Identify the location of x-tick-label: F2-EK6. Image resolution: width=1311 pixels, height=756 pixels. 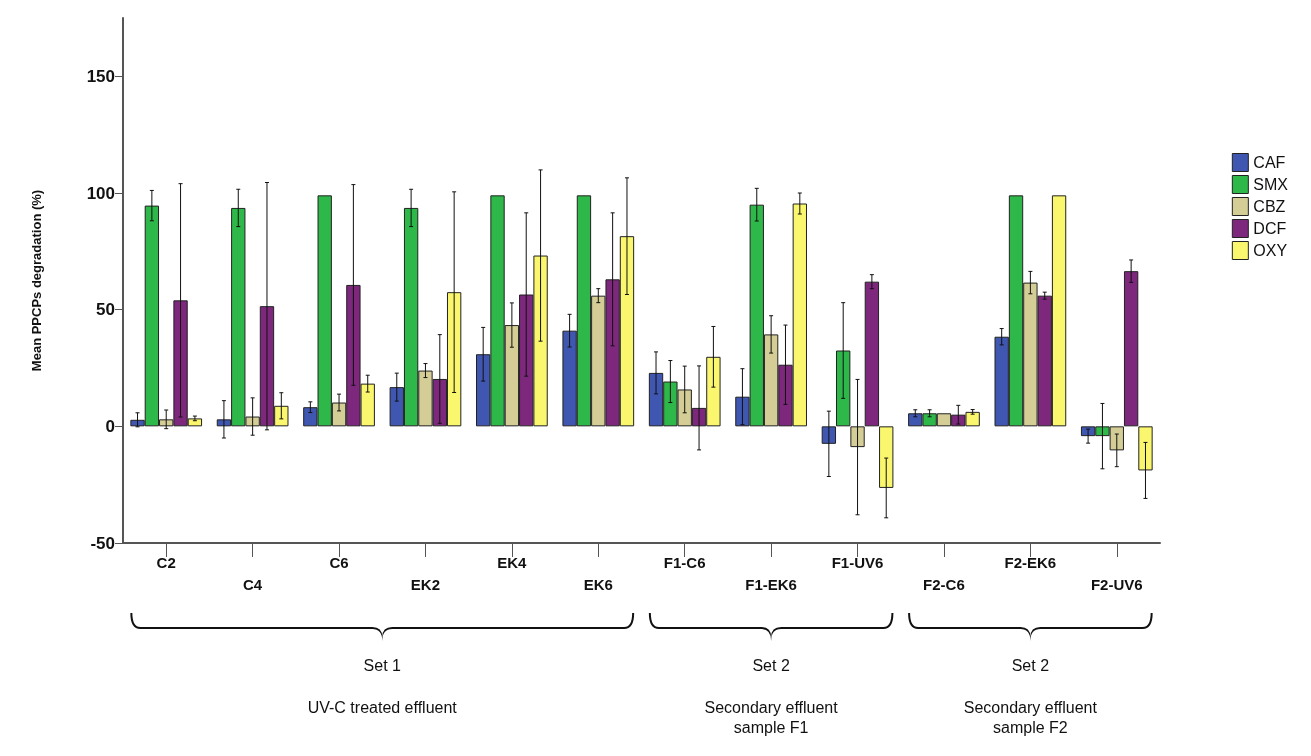
(1030, 562).